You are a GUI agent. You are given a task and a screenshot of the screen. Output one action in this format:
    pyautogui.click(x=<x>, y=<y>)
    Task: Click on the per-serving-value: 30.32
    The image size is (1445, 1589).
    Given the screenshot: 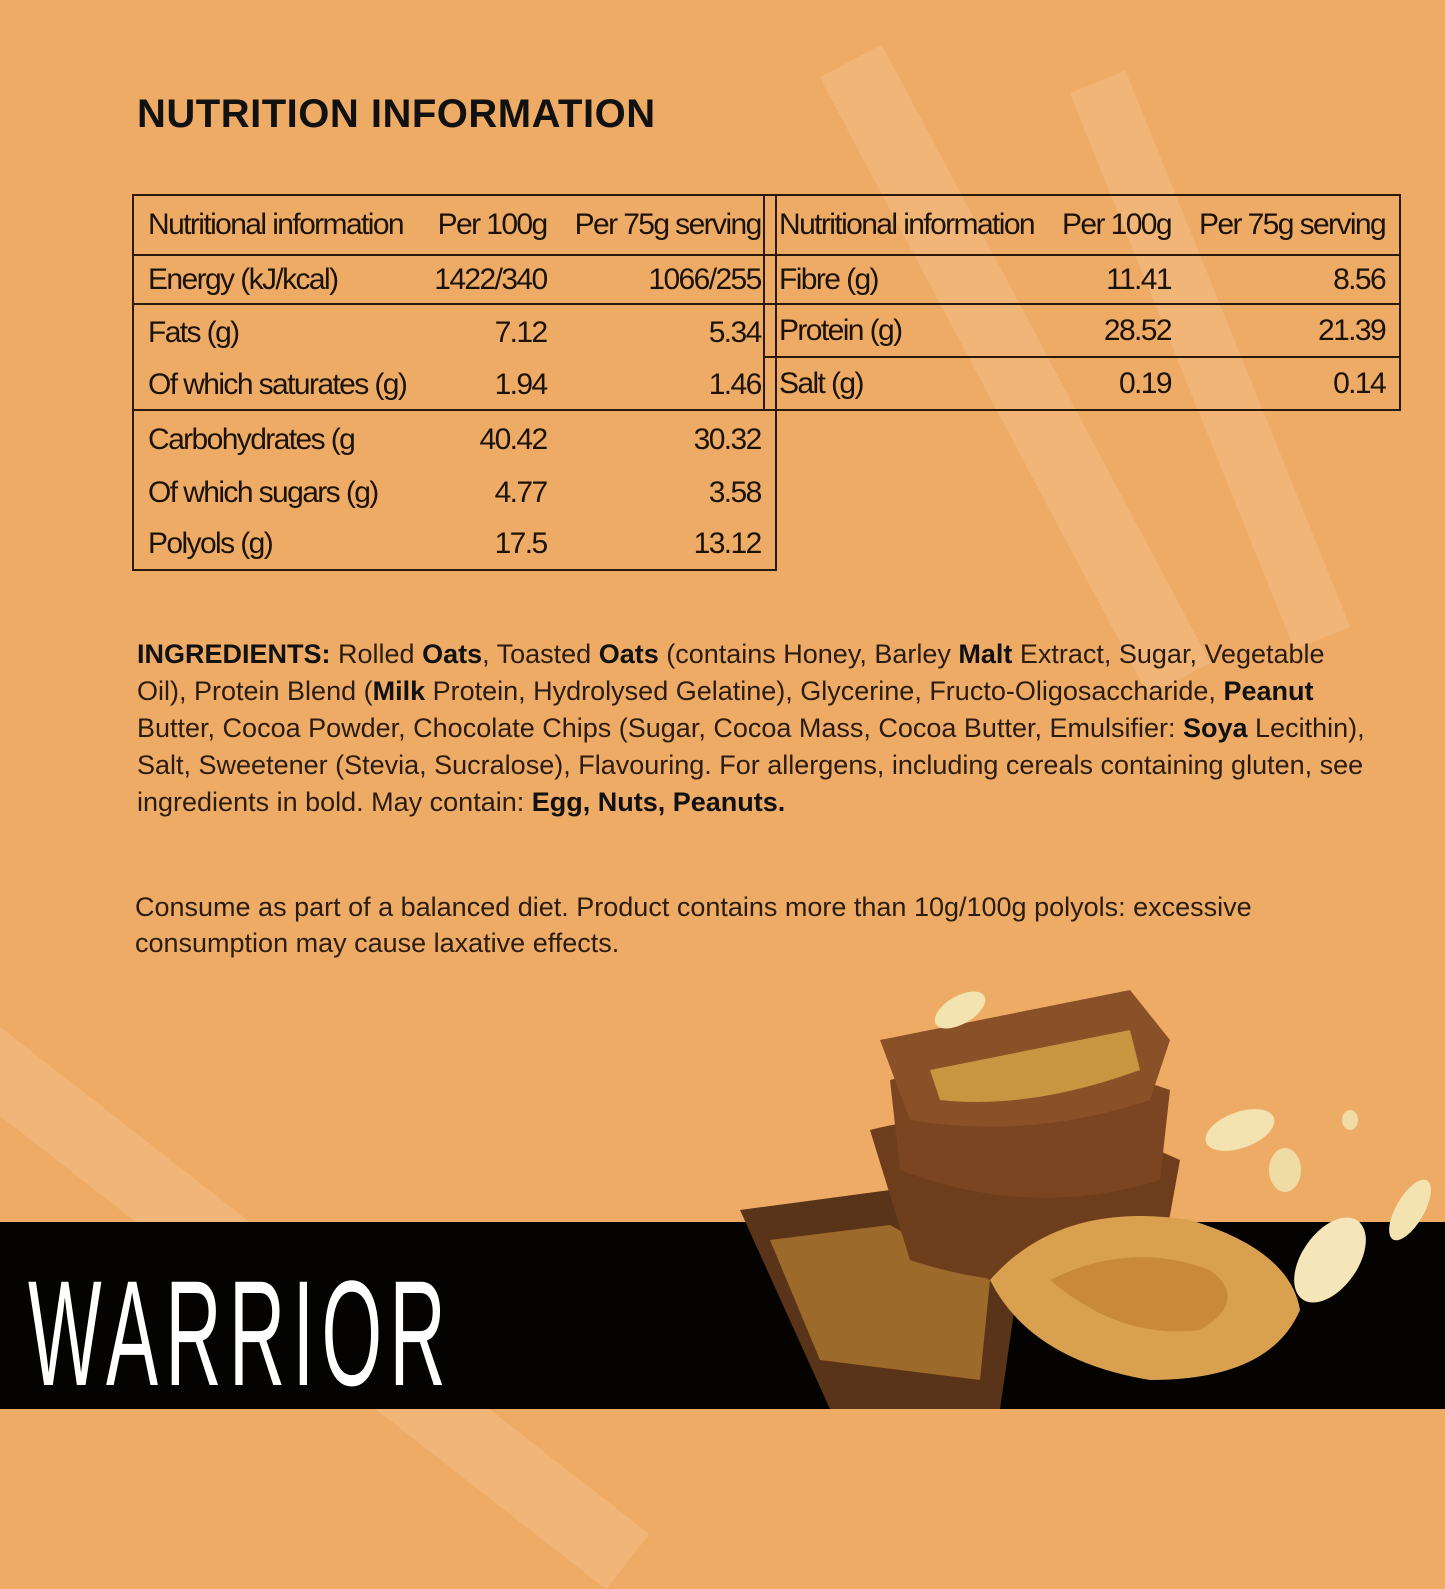 What is the action you would take?
    pyautogui.click(x=668, y=438)
    